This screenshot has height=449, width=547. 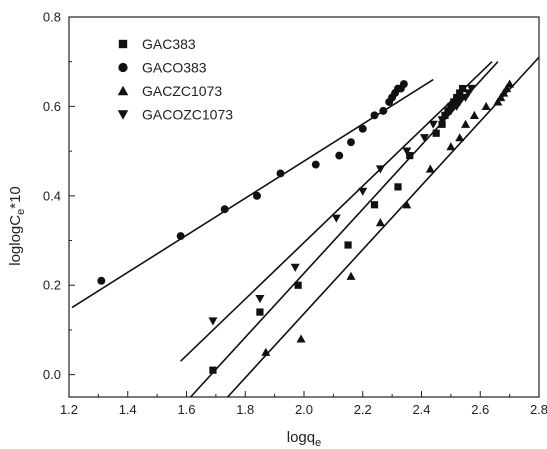 What do you see at coordinates (169, 44) in the screenshot?
I see `legend-label-gac383: GAC383` at bounding box center [169, 44].